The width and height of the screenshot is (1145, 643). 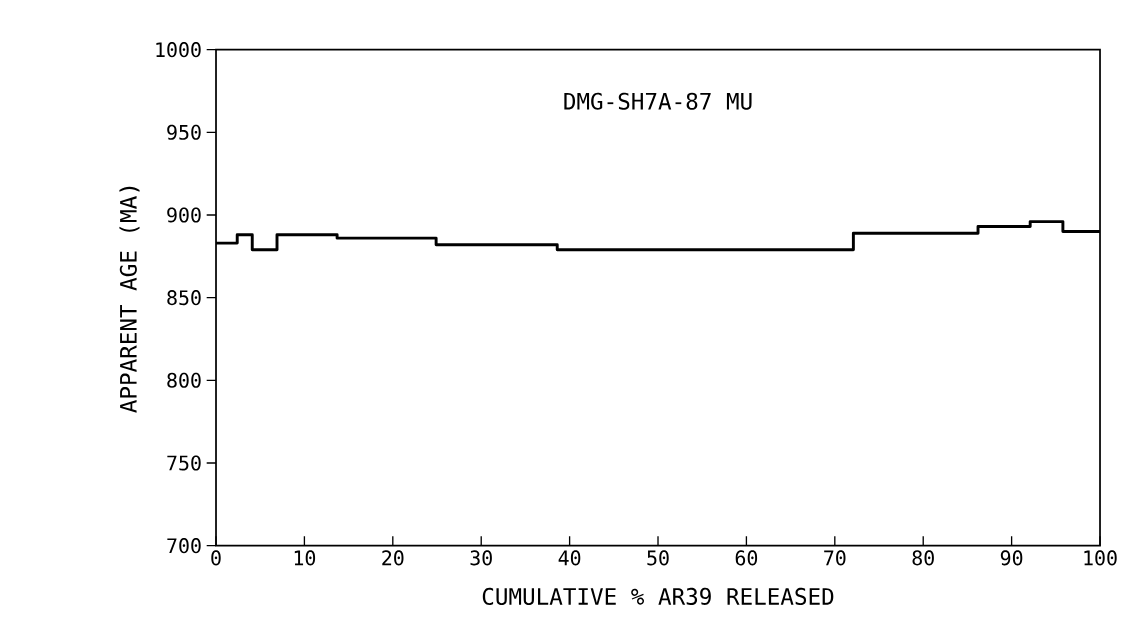 What do you see at coordinates (184, 380) in the screenshot?
I see `y-tick-label: 800` at bounding box center [184, 380].